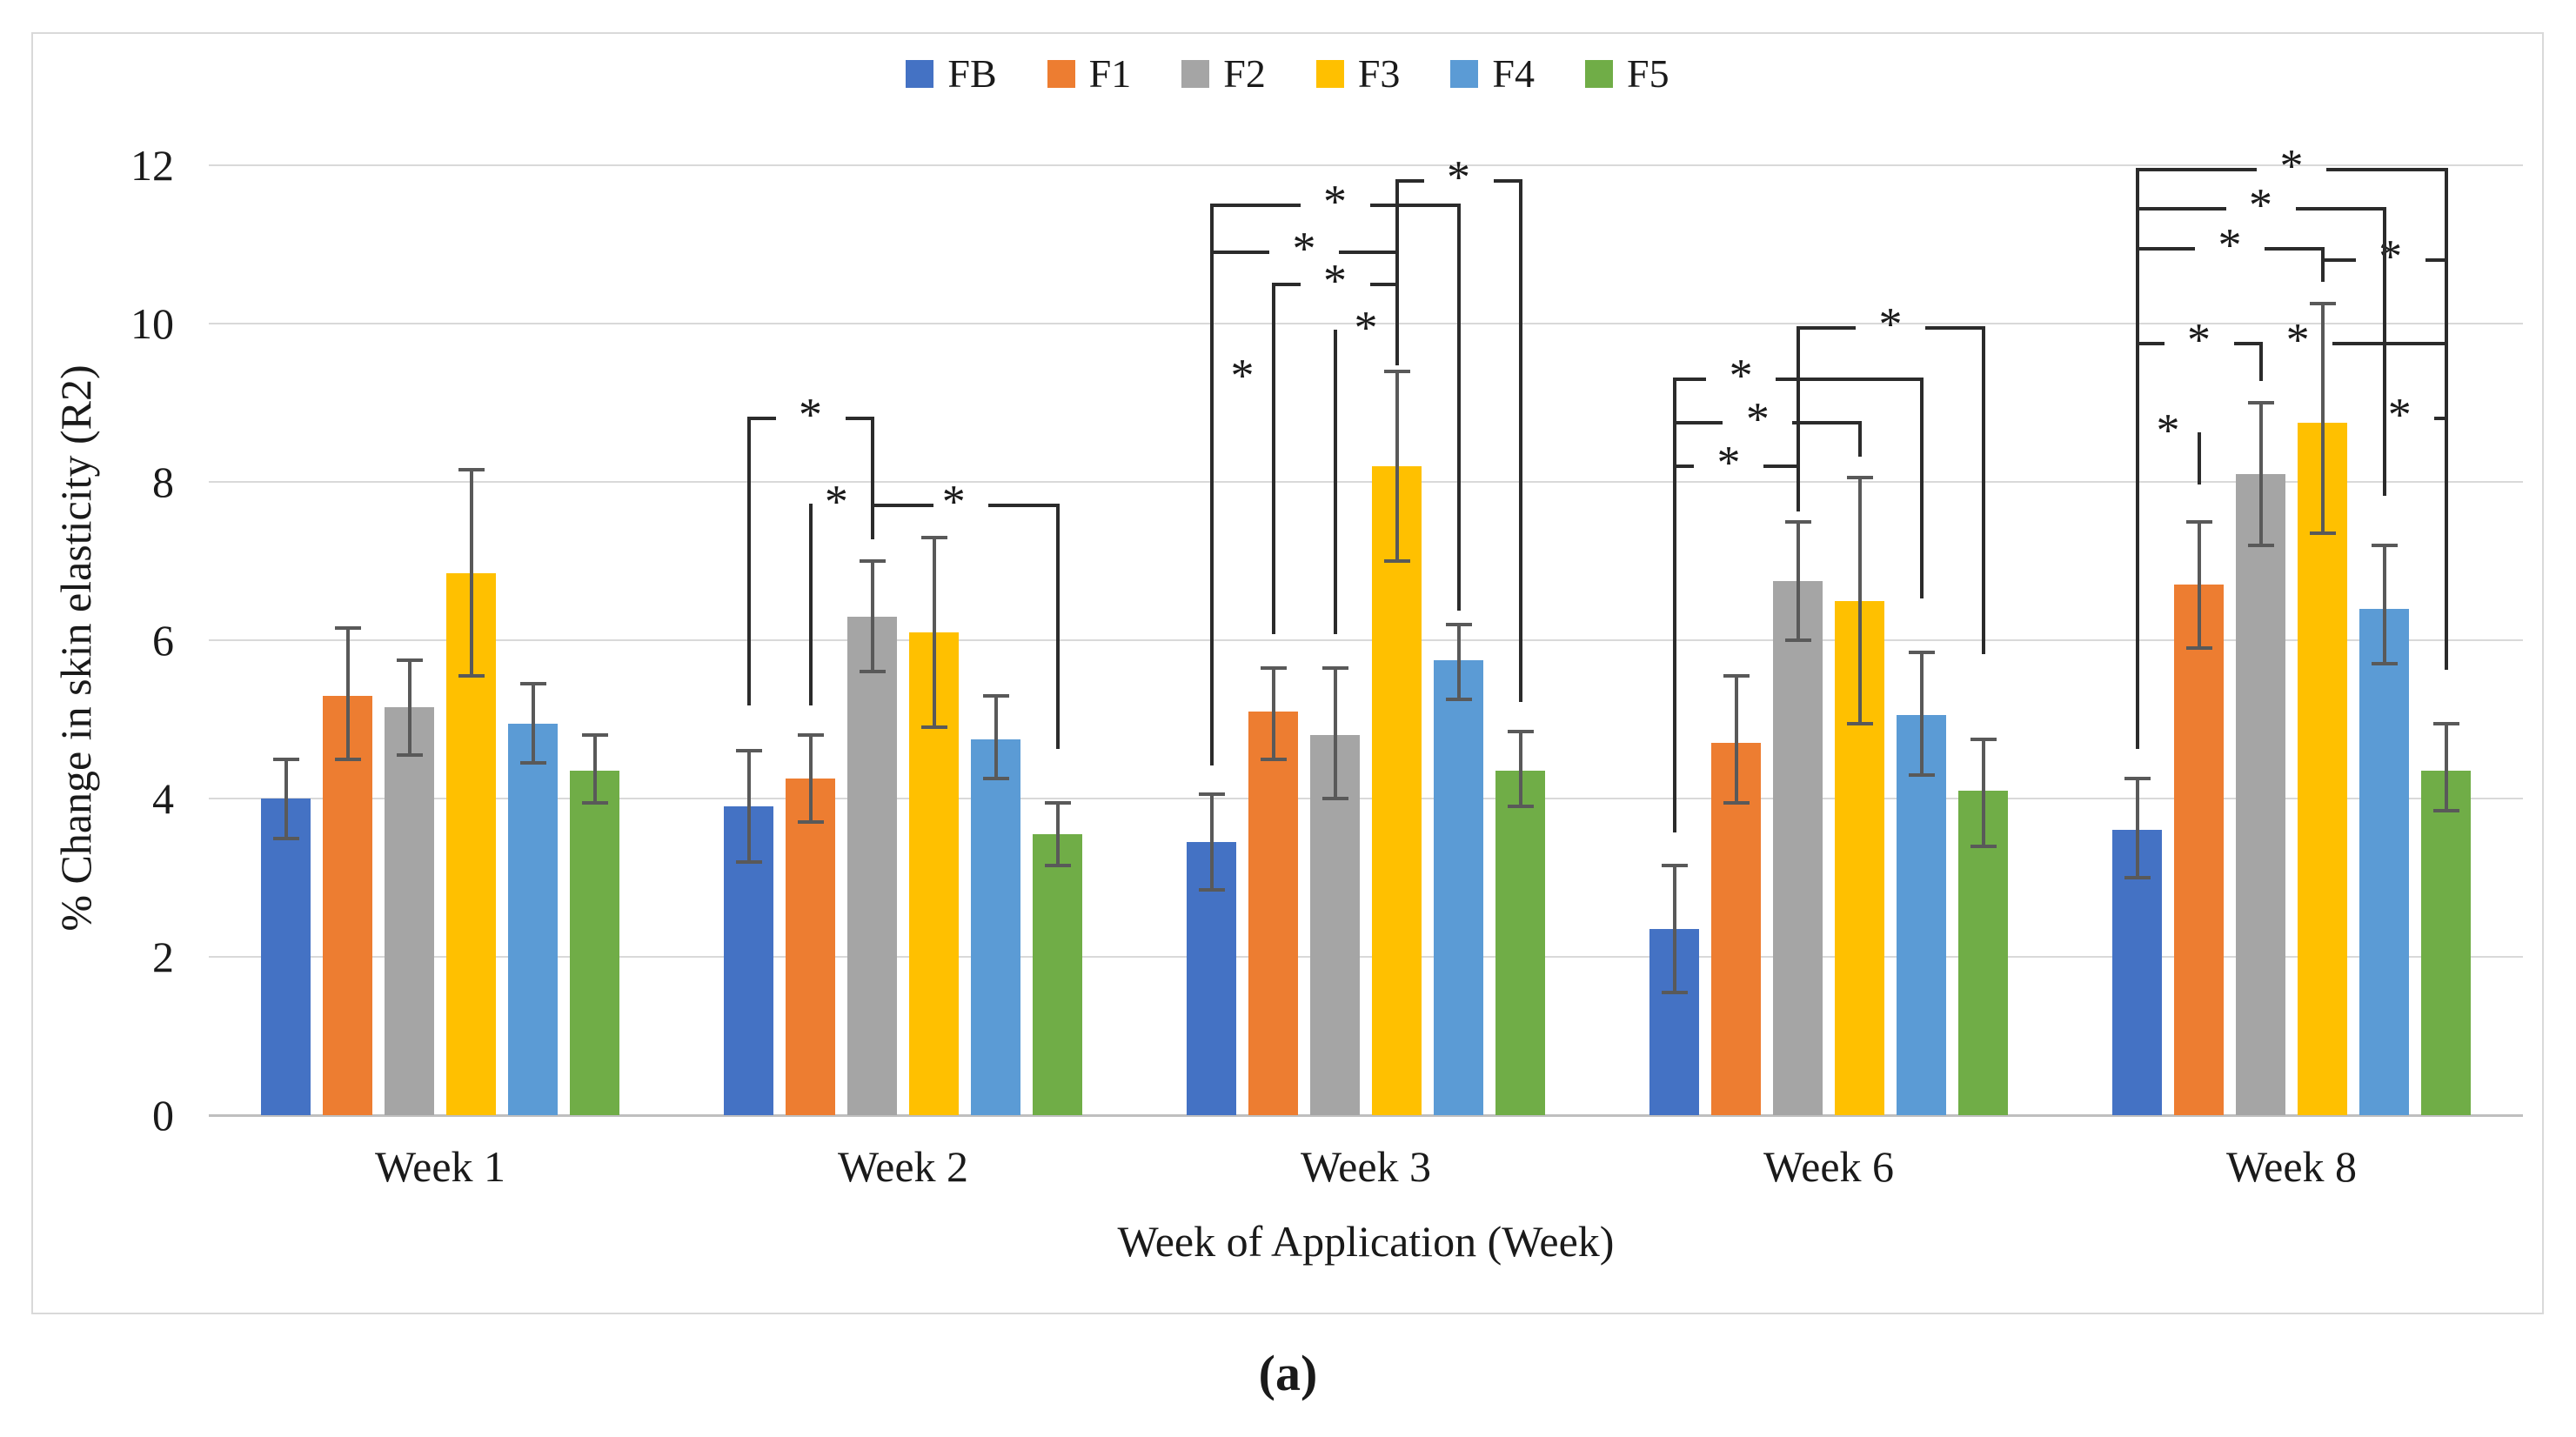 This screenshot has height=1437, width=2576. Describe the element at coordinates (163, 1116) in the screenshot. I see `y-tick-label: 0` at that location.